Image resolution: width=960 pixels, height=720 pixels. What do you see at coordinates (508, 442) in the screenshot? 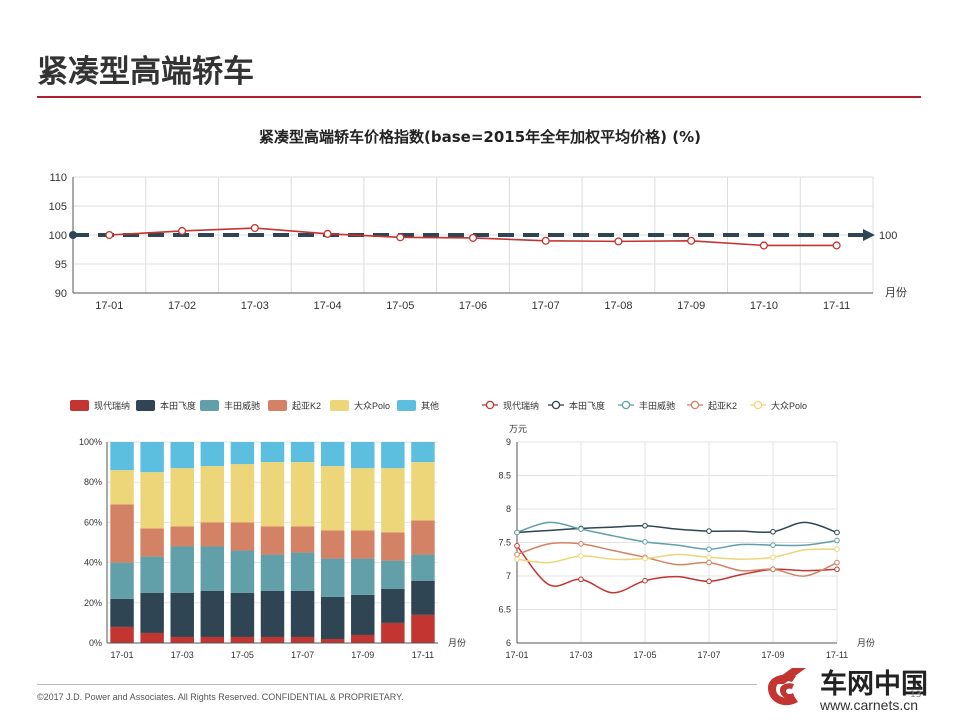
I see `y-tick-label: 9` at bounding box center [508, 442].